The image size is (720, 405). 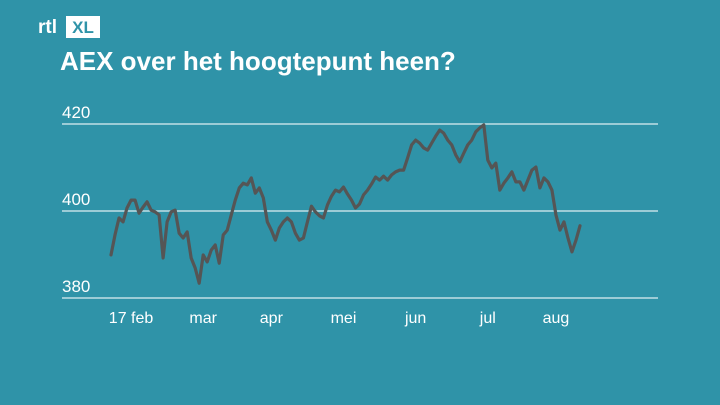 I want to click on logo-text: rtl, so click(x=47, y=27).